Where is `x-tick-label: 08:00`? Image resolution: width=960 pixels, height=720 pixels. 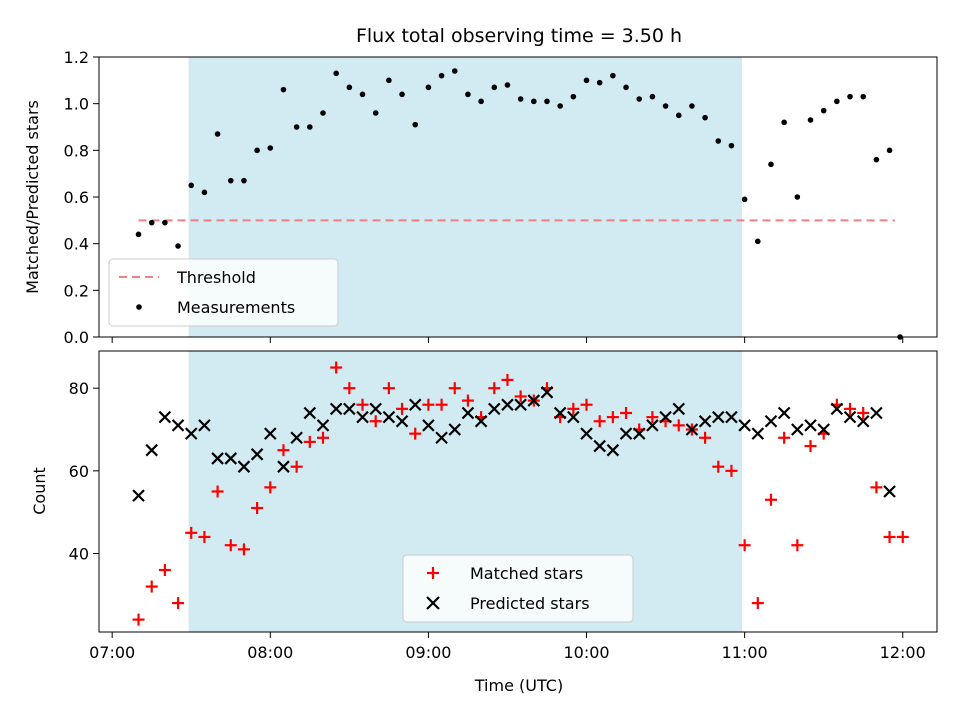 x-tick-label: 08:00 is located at coordinates (270, 652).